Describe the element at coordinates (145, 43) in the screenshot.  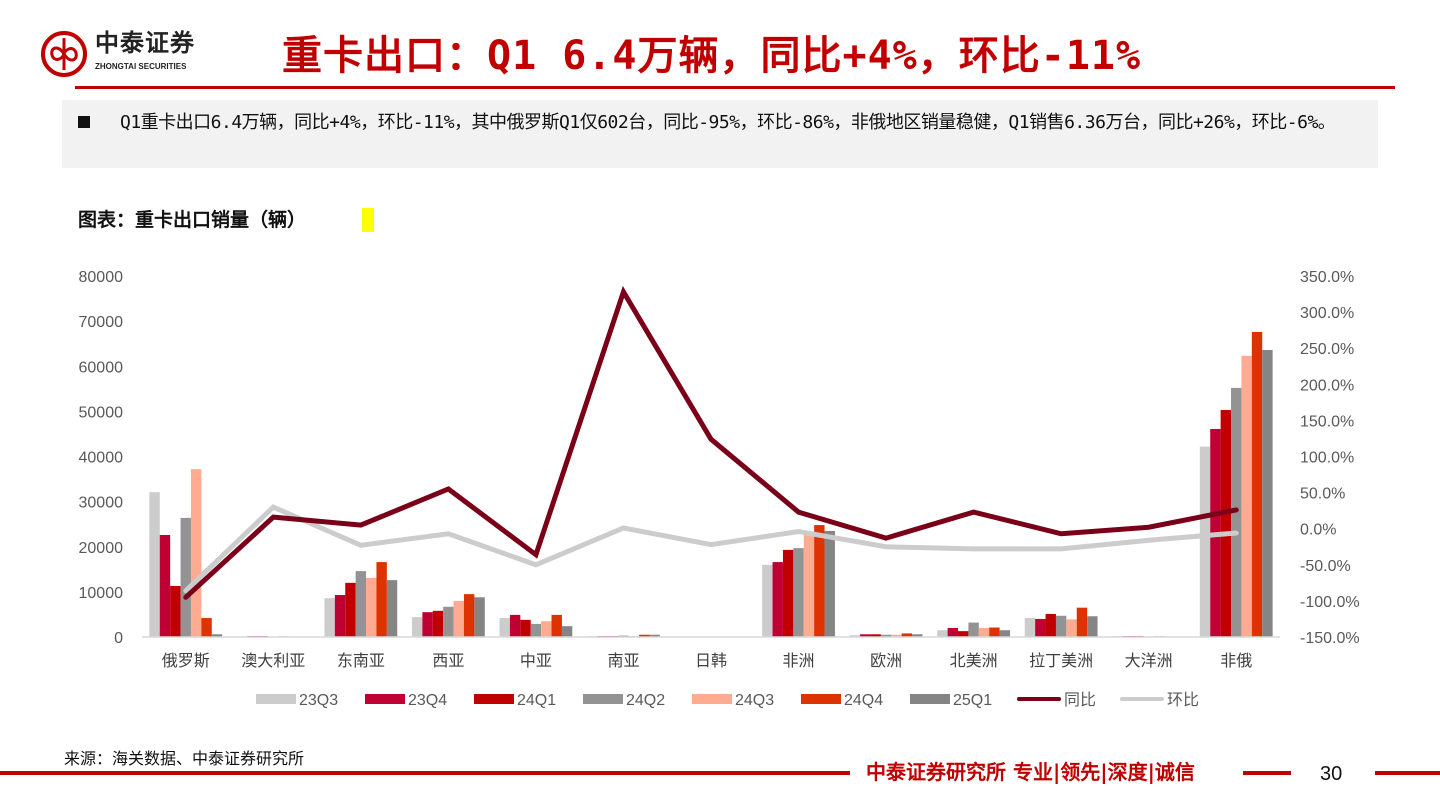
I see `logo-text: 中泰证券` at that location.